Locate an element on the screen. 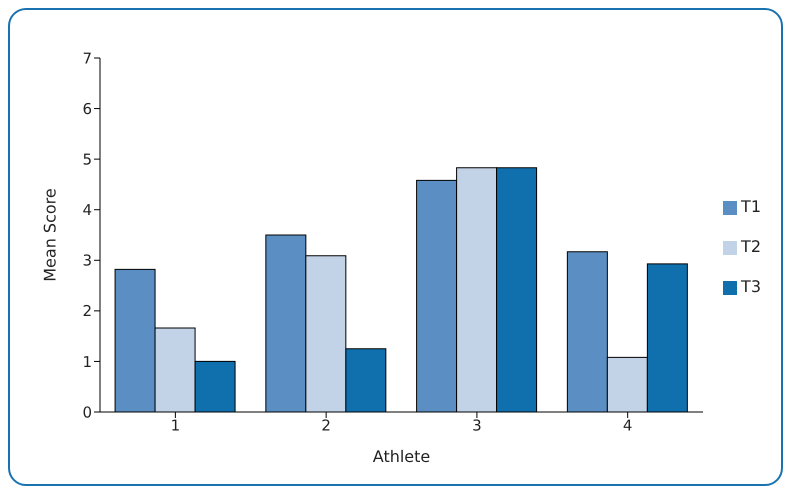 This screenshot has width=793, height=496. legend-label: T3 is located at coordinates (751, 286).